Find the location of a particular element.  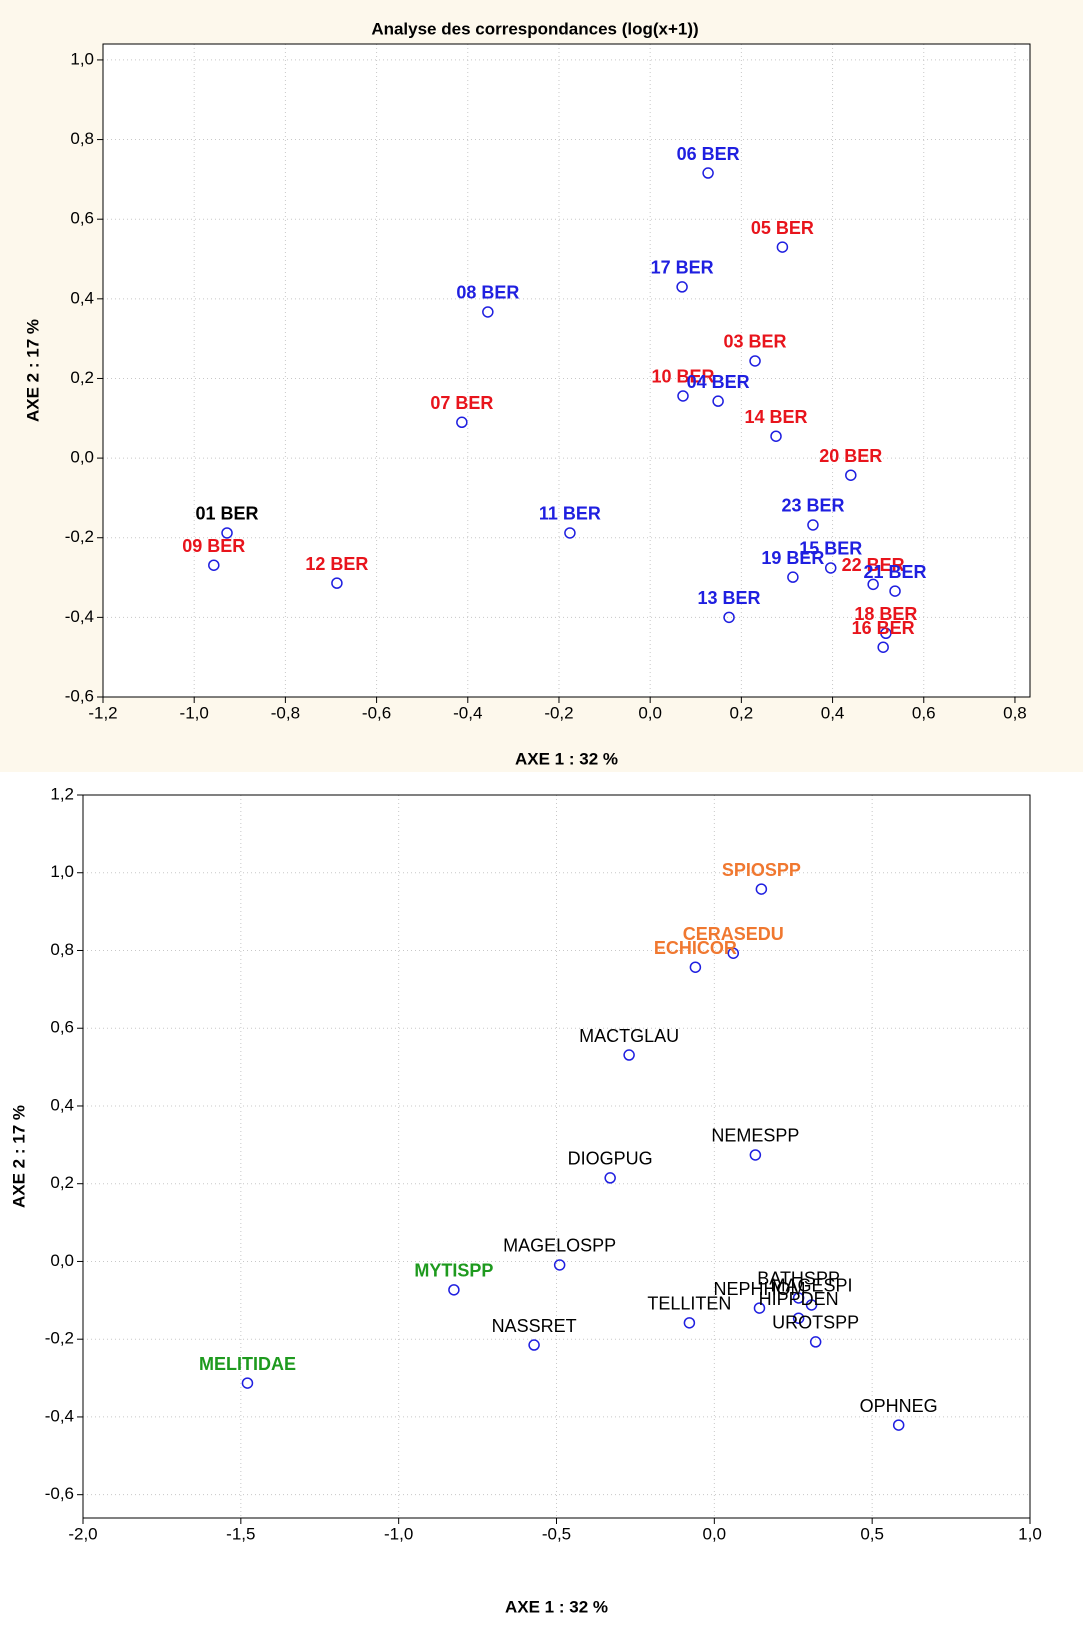

point-label: MACTGLAU is located at coordinates (629, 1036).